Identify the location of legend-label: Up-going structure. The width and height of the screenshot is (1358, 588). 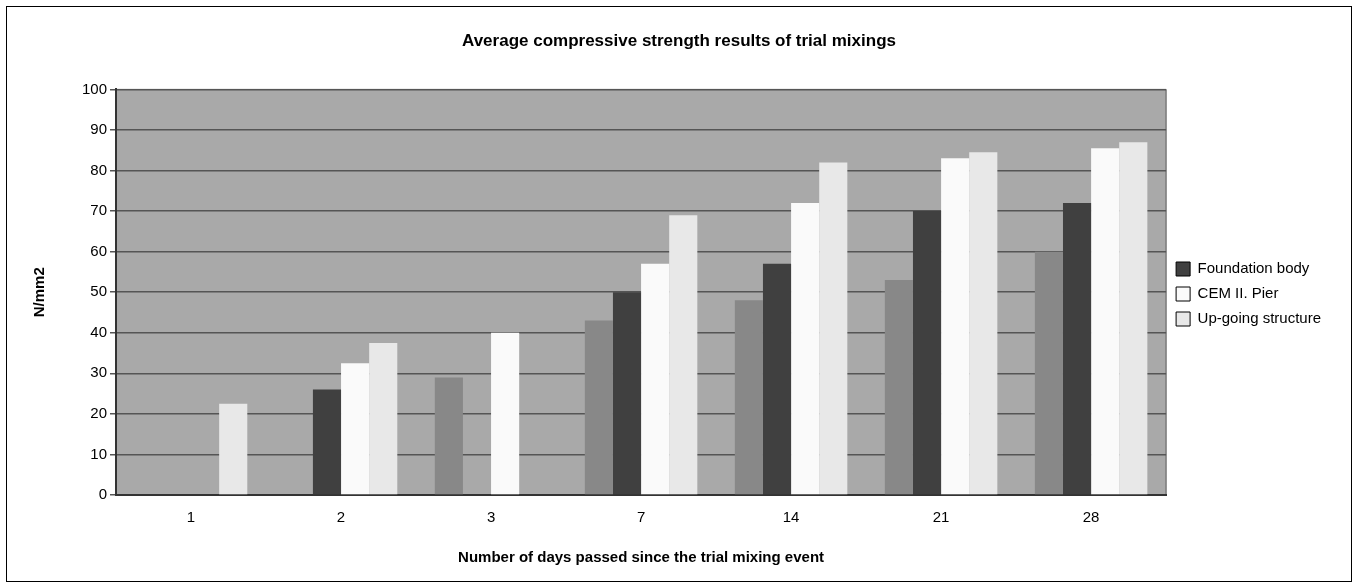
(1259, 318).